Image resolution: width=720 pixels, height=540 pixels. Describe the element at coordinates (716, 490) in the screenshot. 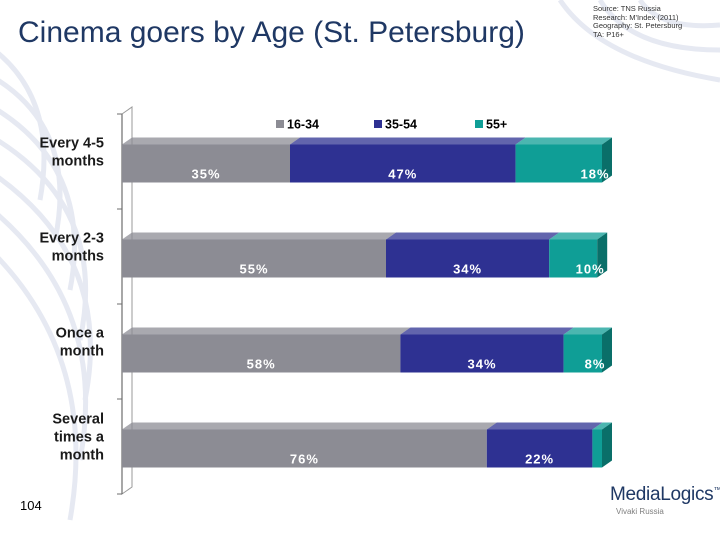

I see `logo-trademark: ™` at that location.